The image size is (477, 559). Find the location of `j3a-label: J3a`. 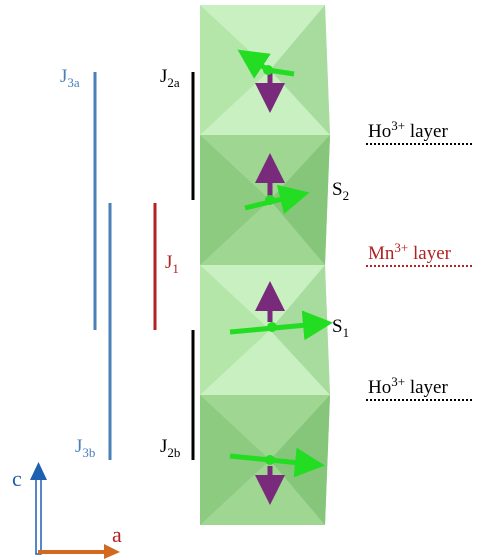

j3a-label: J3a is located at coordinates (70, 78).